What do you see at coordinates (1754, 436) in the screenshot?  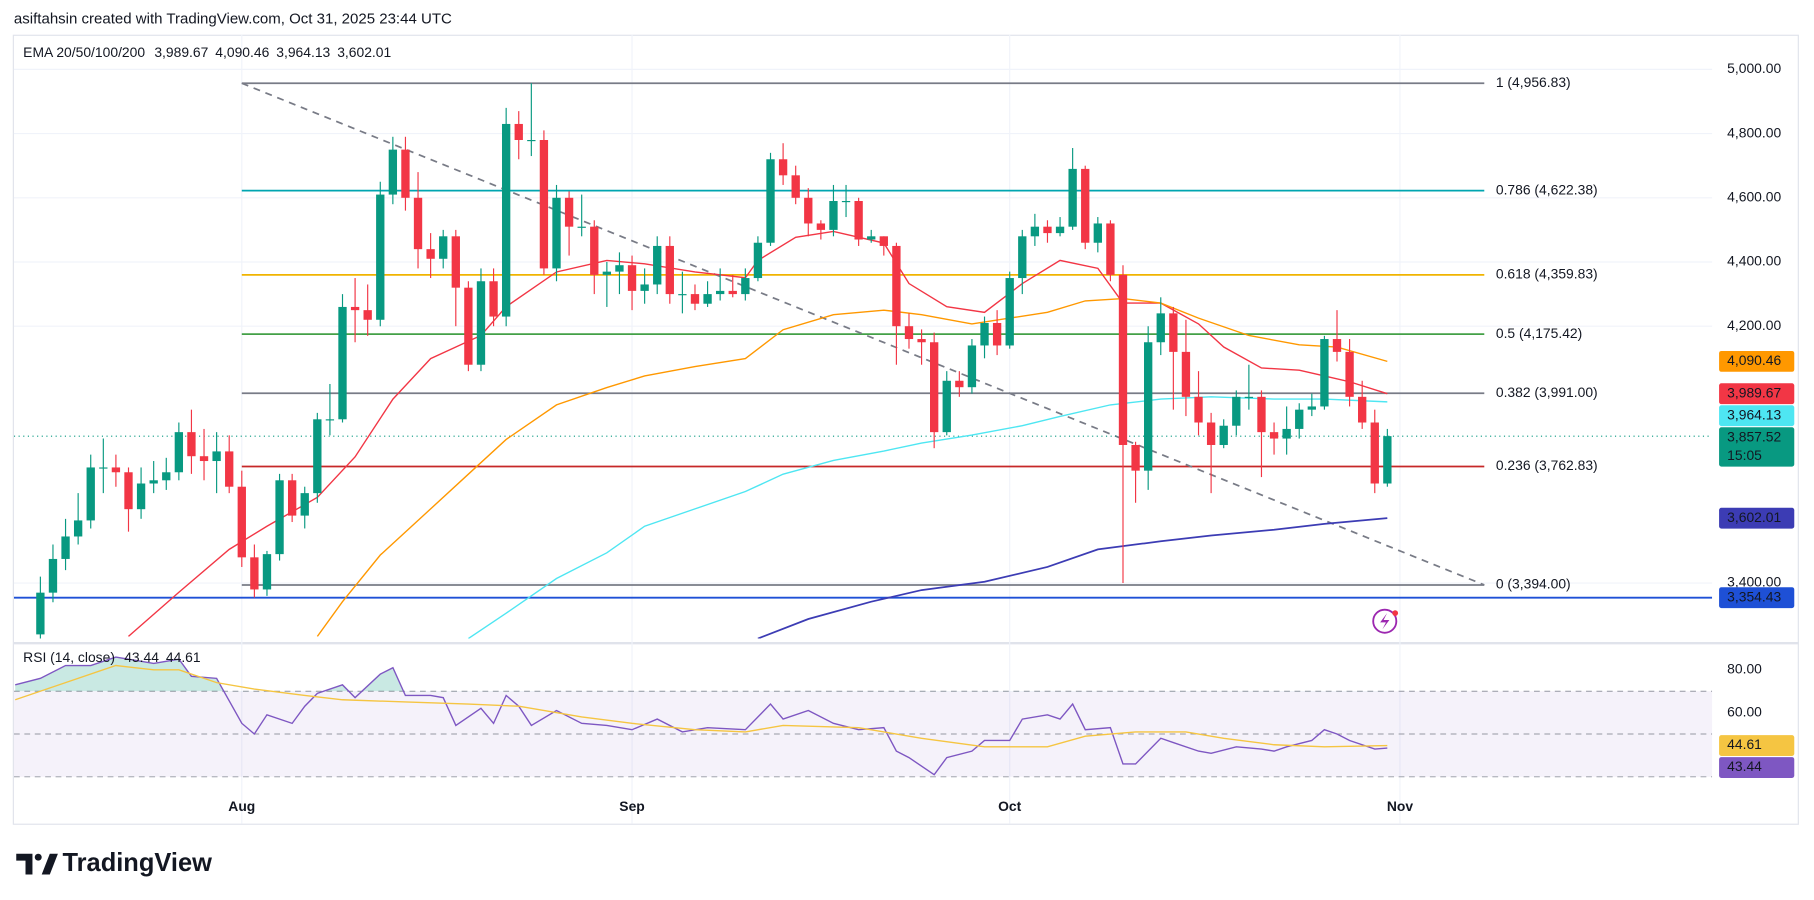 I see `axis-value-label: 3,857.52` at bounding box center [1754, 436].